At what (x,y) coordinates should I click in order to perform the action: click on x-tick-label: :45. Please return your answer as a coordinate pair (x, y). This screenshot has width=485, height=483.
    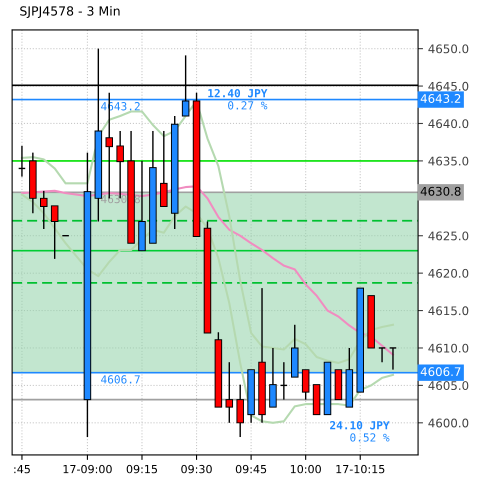
    Looking at the image, I should click on (22, 469).